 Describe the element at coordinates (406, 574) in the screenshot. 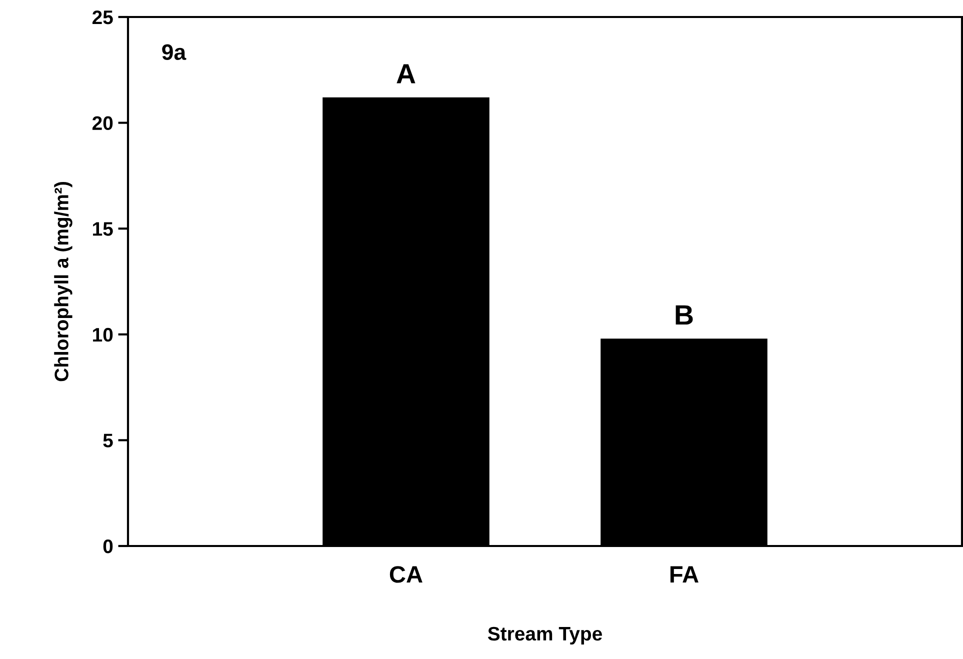

I see `x-tick-label: CA` at that location.